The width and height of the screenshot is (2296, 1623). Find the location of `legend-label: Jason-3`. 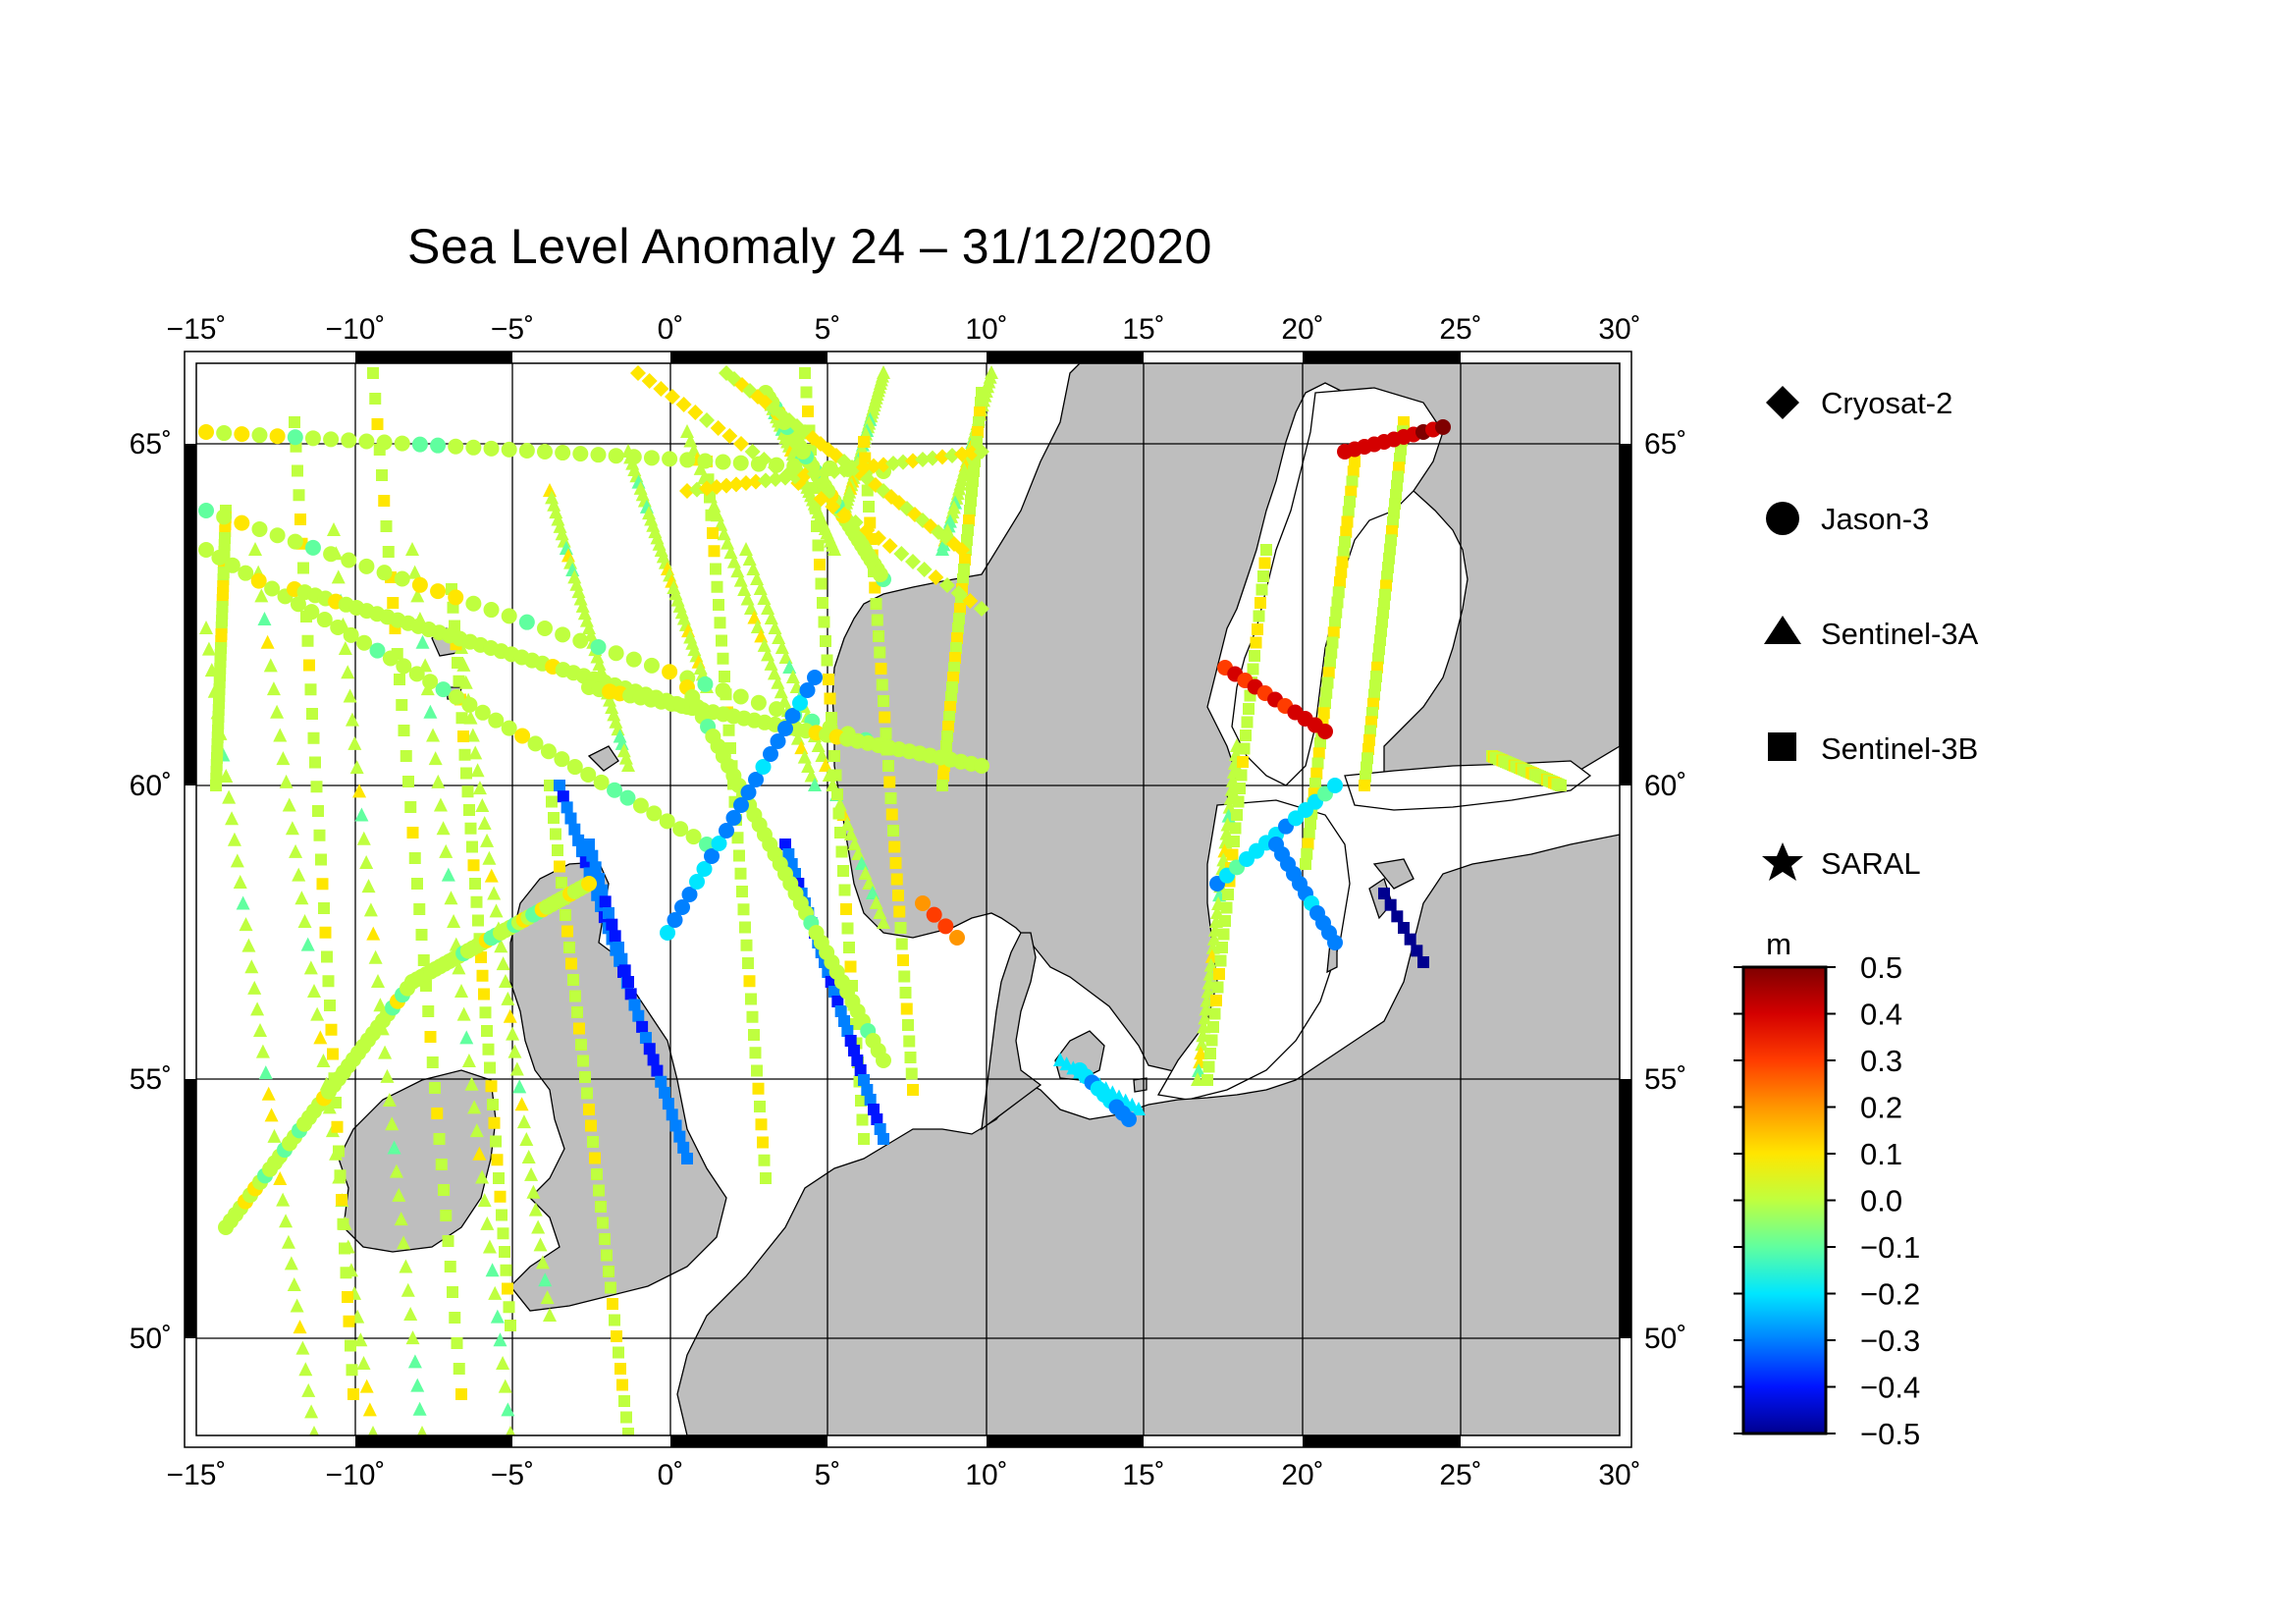

legend-label: Jason-3 is located at coordinates (1875, 519).